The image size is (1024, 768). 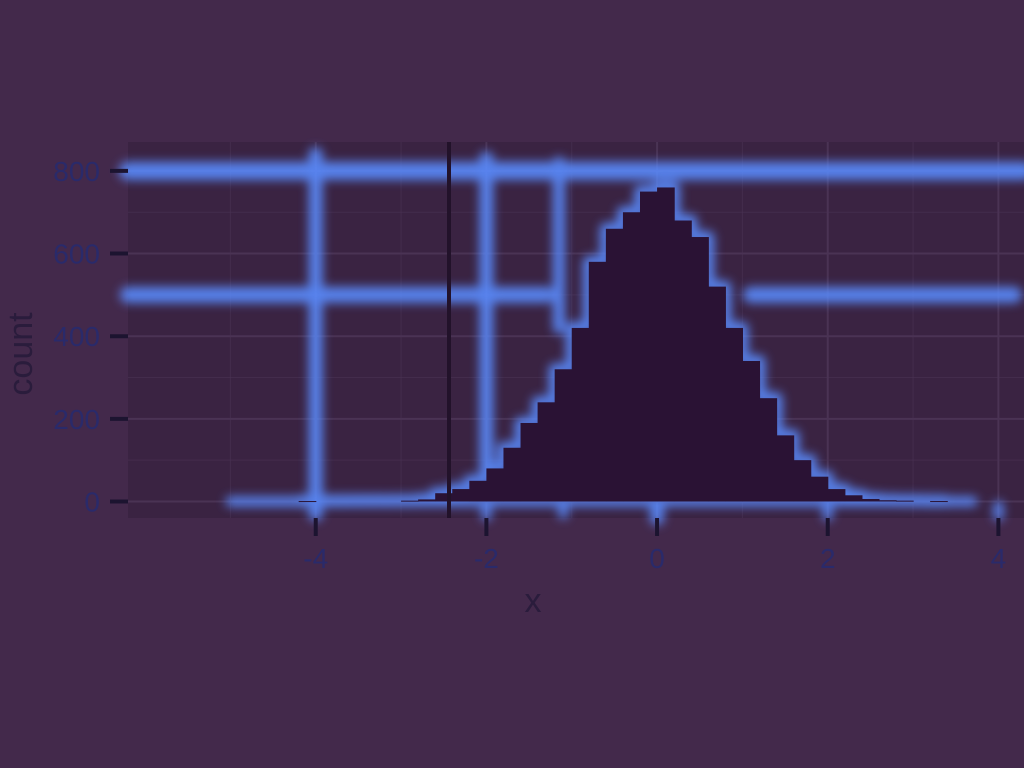 What do you see at coordinates (533, 601) in the screenshot?
I see `x-axis-title: x` at bounding box center [533, 601].